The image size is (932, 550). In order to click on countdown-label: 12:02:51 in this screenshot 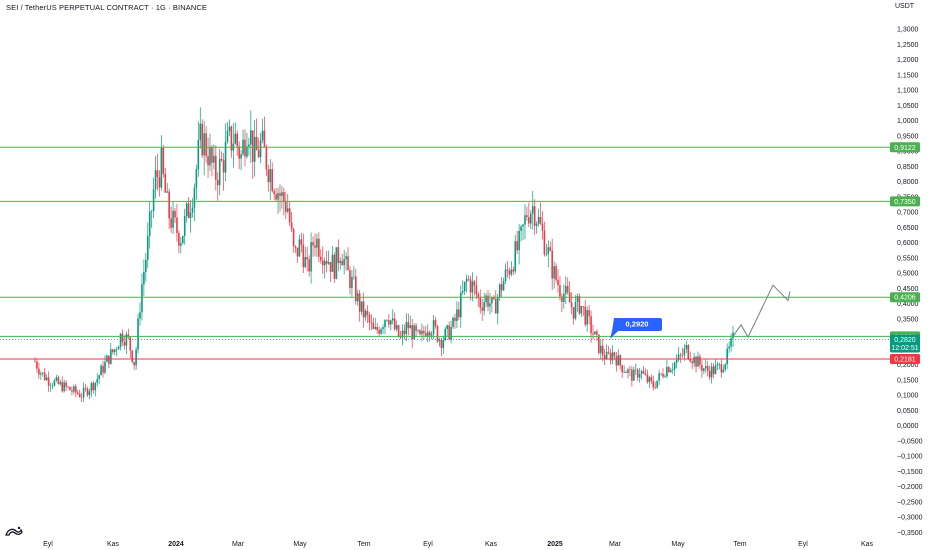, I will do `click(904, 348)`.